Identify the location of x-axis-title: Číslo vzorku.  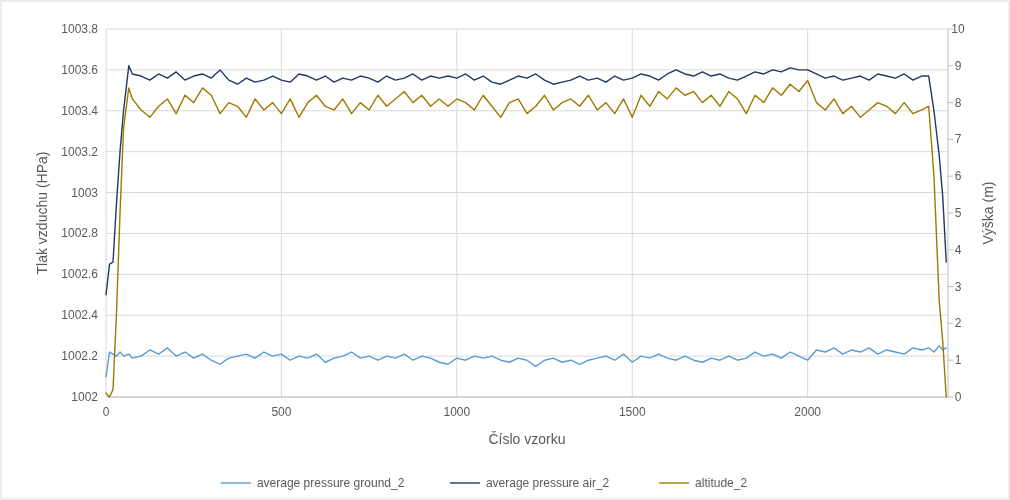
(527, 439).